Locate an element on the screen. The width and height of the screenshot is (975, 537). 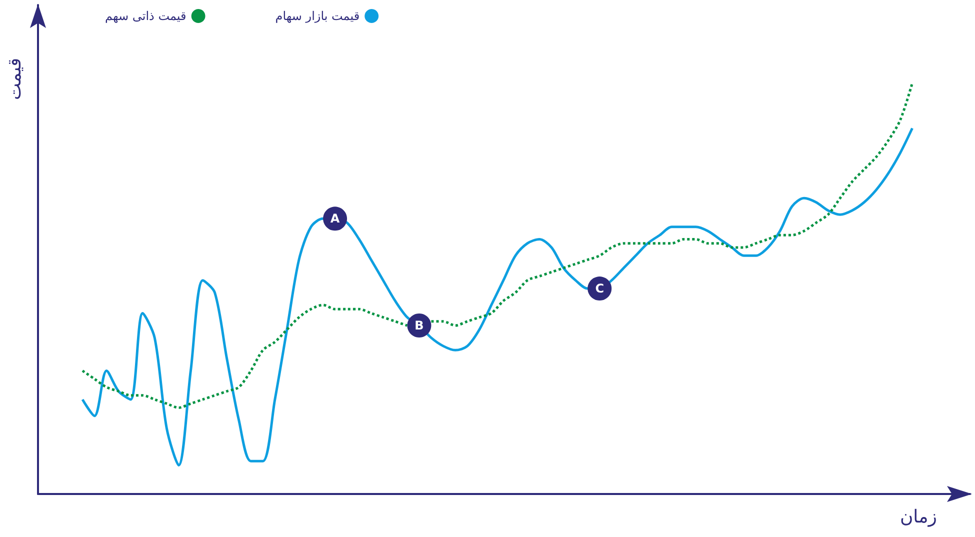
x-axis-title: زمان is located at coordinates (919, 517).